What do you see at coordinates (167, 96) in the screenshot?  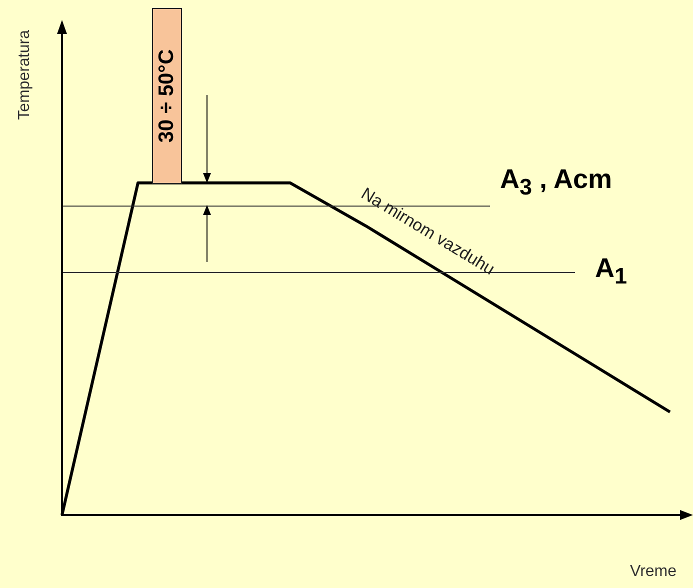 I see `text: 30 ÷ 50°C` at bounding box center [167, 96].